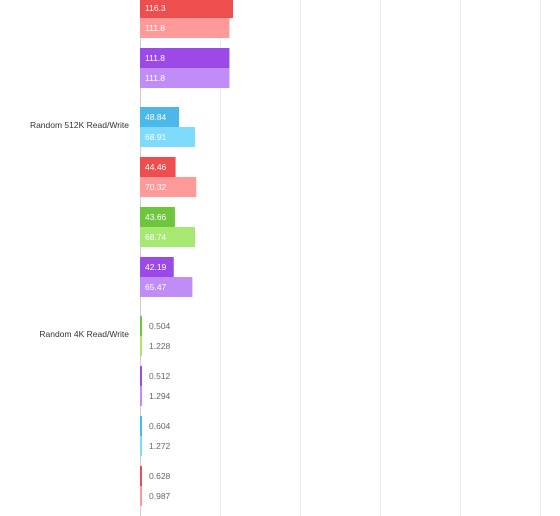 The width and height of the screenshot is (560, 516). I want to click on write-value-label: 70.32, so click(156, 187).